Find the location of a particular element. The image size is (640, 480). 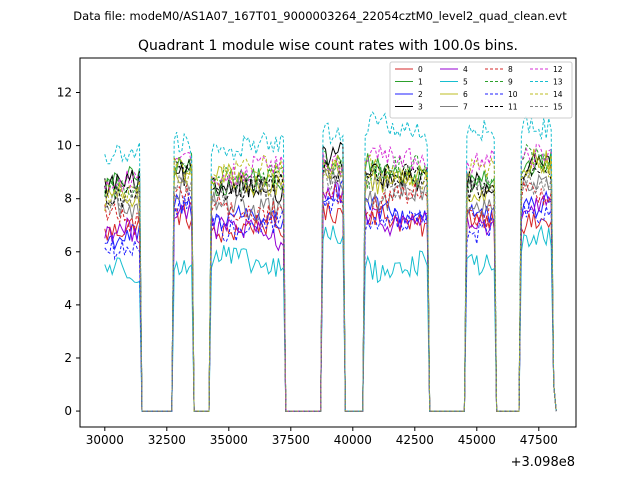

y-tick-label: 6 is located at coordinates (68, 252).